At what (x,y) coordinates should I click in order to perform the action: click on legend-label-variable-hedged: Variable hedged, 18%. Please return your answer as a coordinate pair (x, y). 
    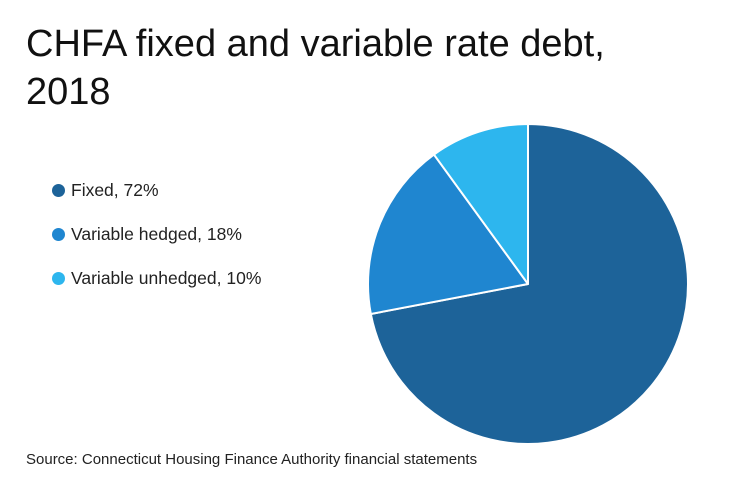
    Looking at the image, I should click on (156, 233).